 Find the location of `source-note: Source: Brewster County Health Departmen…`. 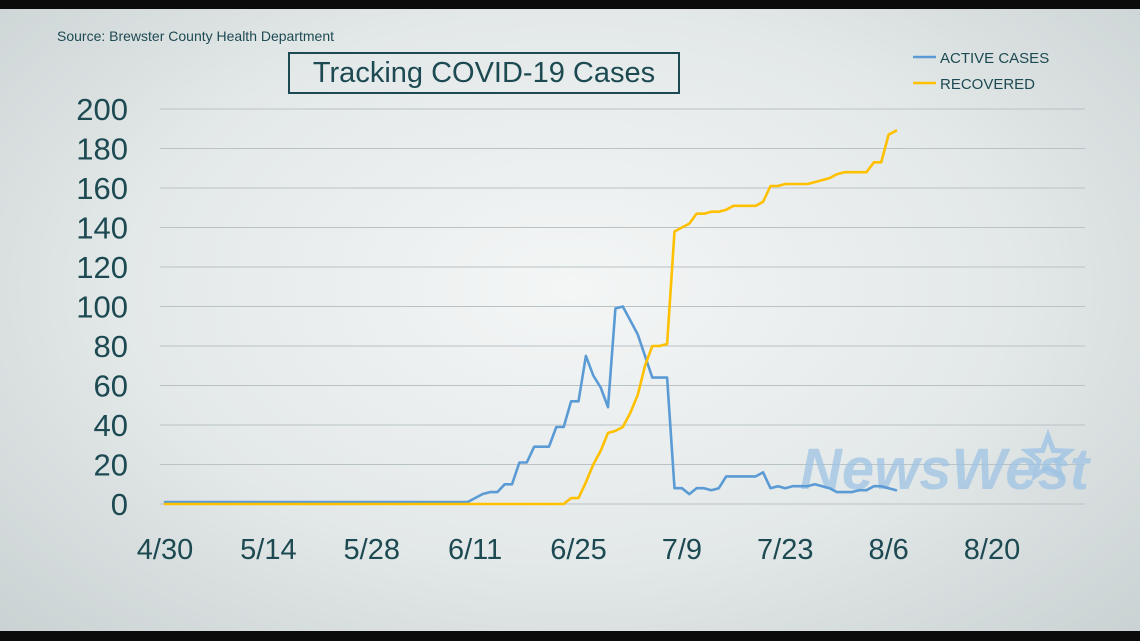

source-note: Source: Brewster County Health Departmen… is located at coordinates (196, 36).